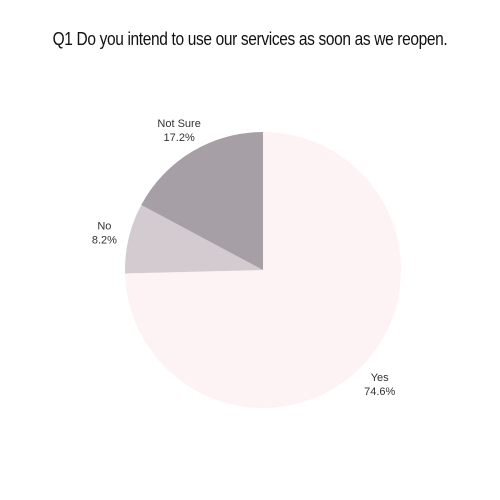 Image resolution: width=500 pixels, height=500 pixels. What do you see at coordinates (380, 378) in the screenshot?
I see `slice-label-yes: Yes` at bounding box center [380, 378].